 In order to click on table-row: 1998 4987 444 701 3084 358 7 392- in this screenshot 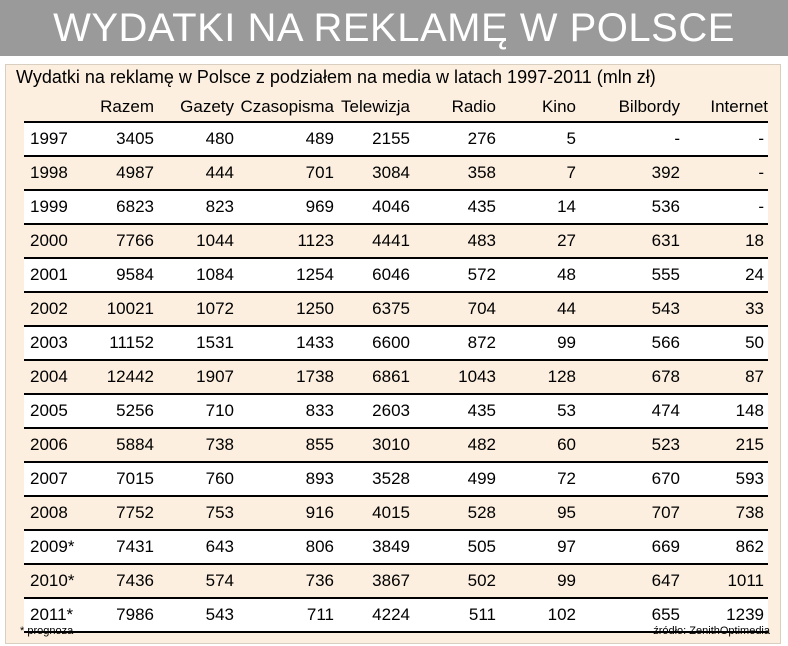, I will do `click(396, 173)`.